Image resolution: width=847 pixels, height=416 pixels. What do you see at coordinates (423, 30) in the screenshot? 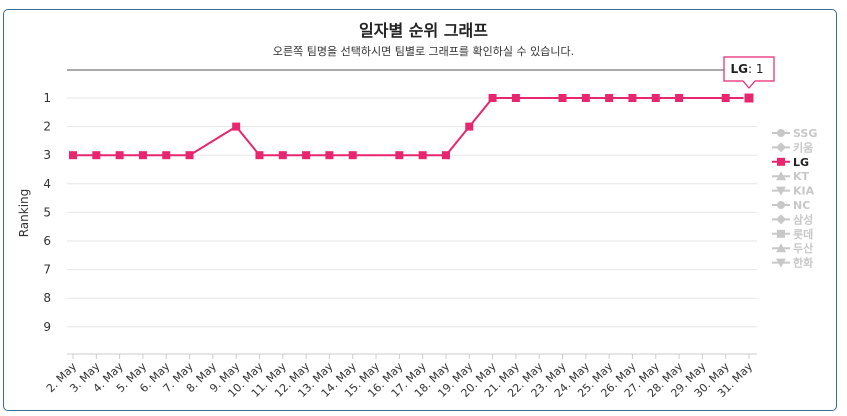
I see `chart-title: 일자별 순위 그래프` at bounding box center [423, 30].